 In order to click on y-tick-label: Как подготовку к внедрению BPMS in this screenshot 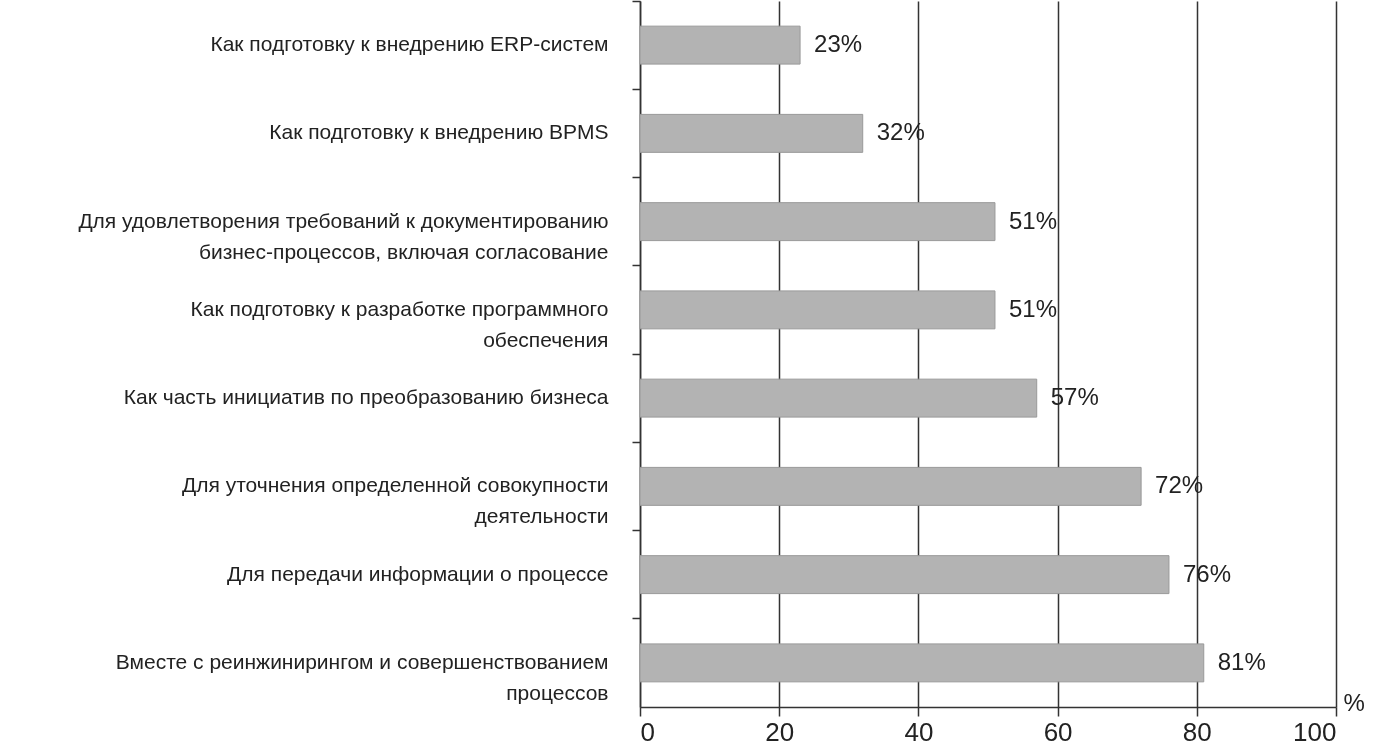, I will do `click(439, 132)`.